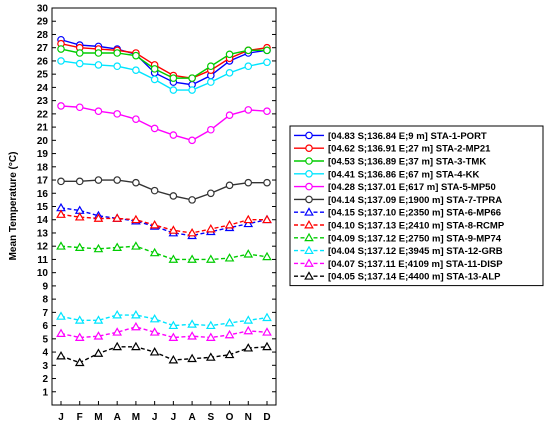 The width and height of the screenshot is (548, 429). Describe the element at coordinates (45, 339) in the screenshot. I see `y-tick-label: 5` at that location.